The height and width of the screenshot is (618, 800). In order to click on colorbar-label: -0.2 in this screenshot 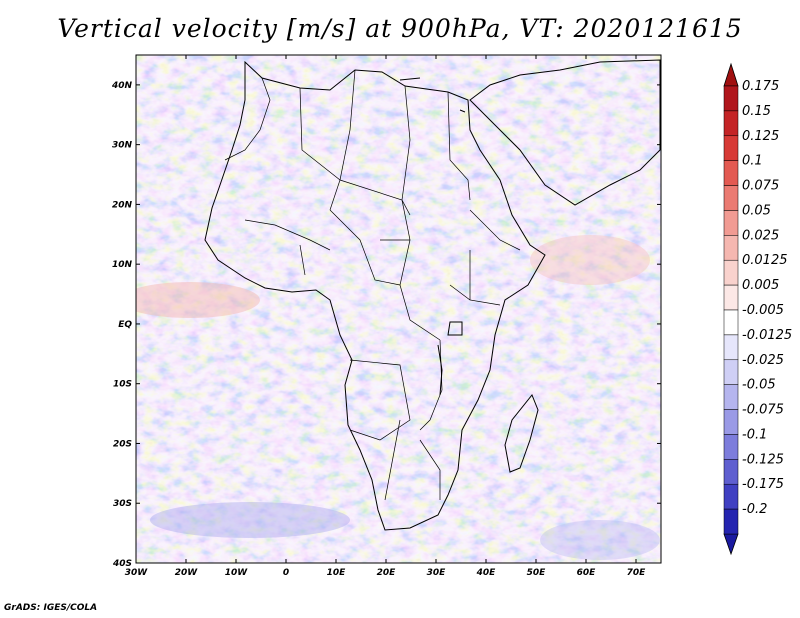, I will do `click(754, 509)`.